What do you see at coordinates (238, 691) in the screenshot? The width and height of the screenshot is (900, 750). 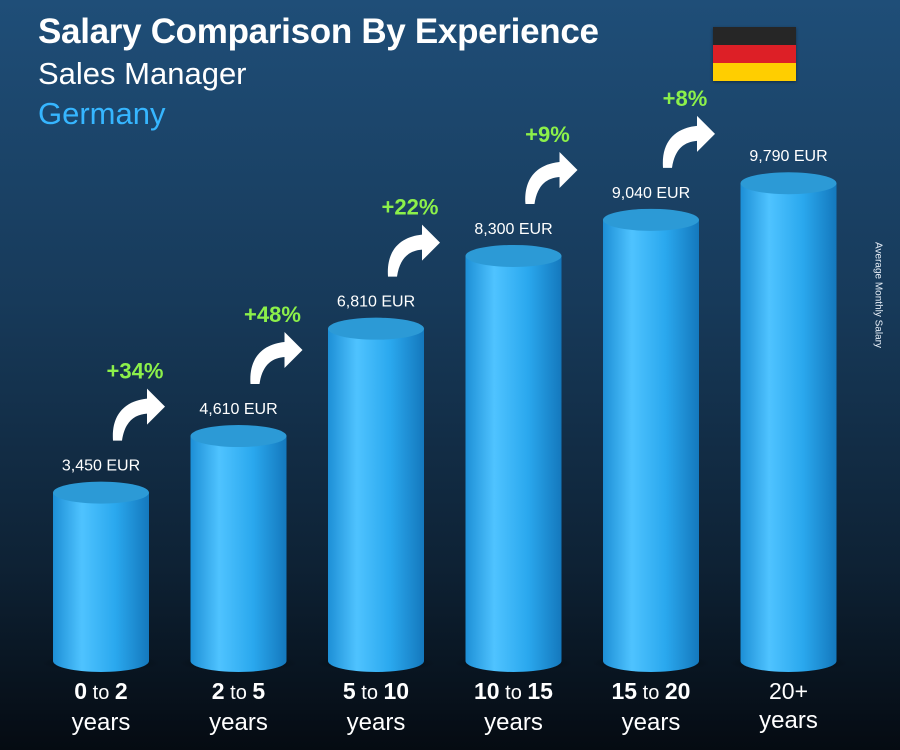 I see `category-range: 2 to 5` at bounding box center [238, 691].